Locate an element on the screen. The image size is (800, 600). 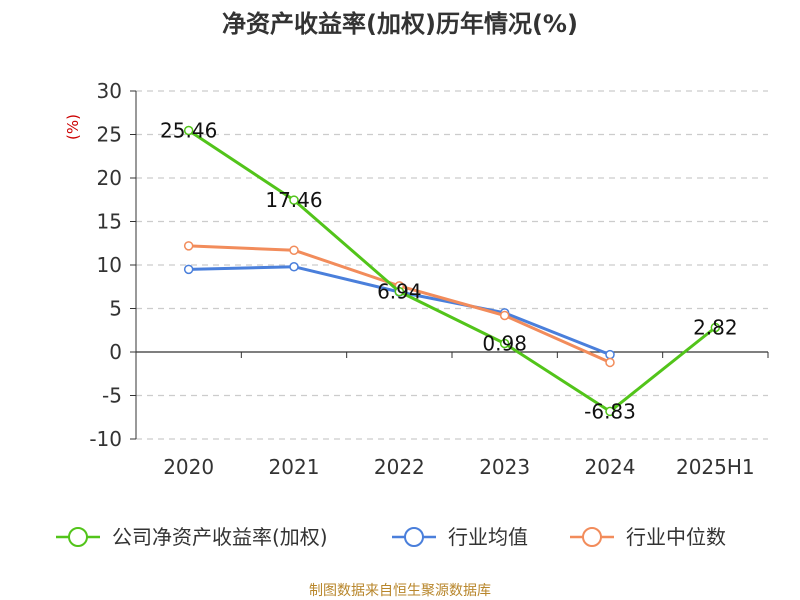
chart-title: 净资产收益率(加权)历年情况(%) is located at coordinates (400, 24).